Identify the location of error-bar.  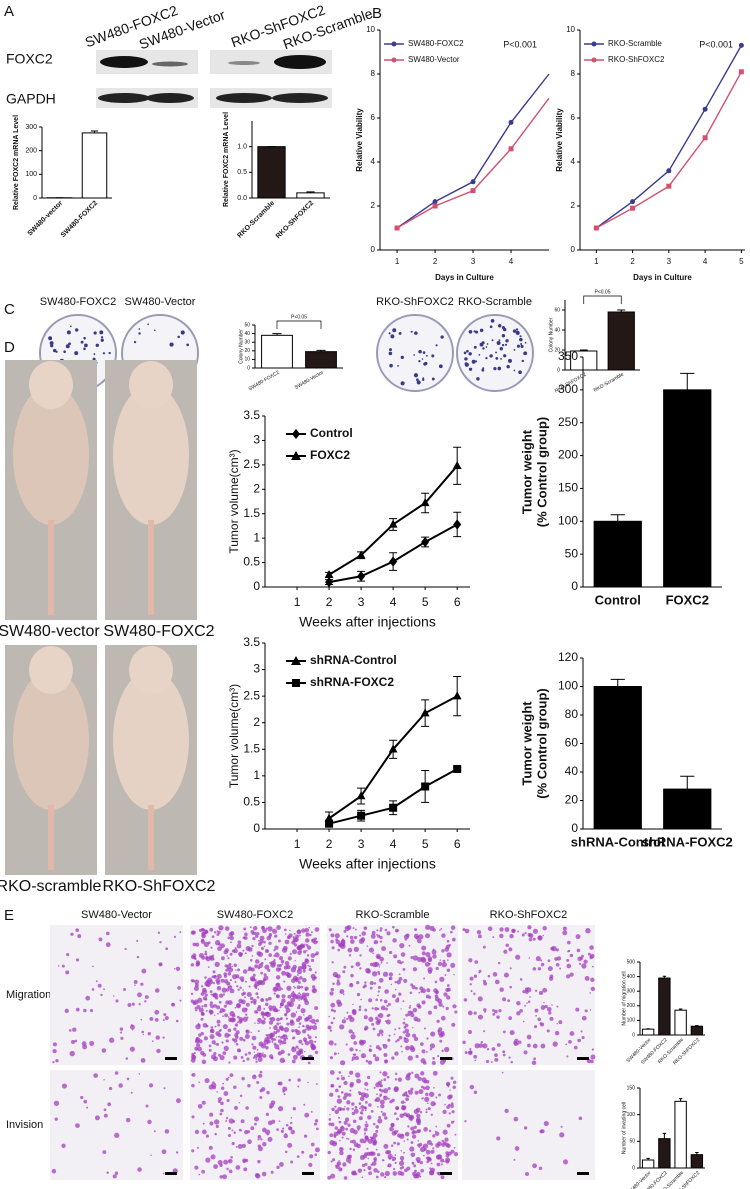
(310, 192).